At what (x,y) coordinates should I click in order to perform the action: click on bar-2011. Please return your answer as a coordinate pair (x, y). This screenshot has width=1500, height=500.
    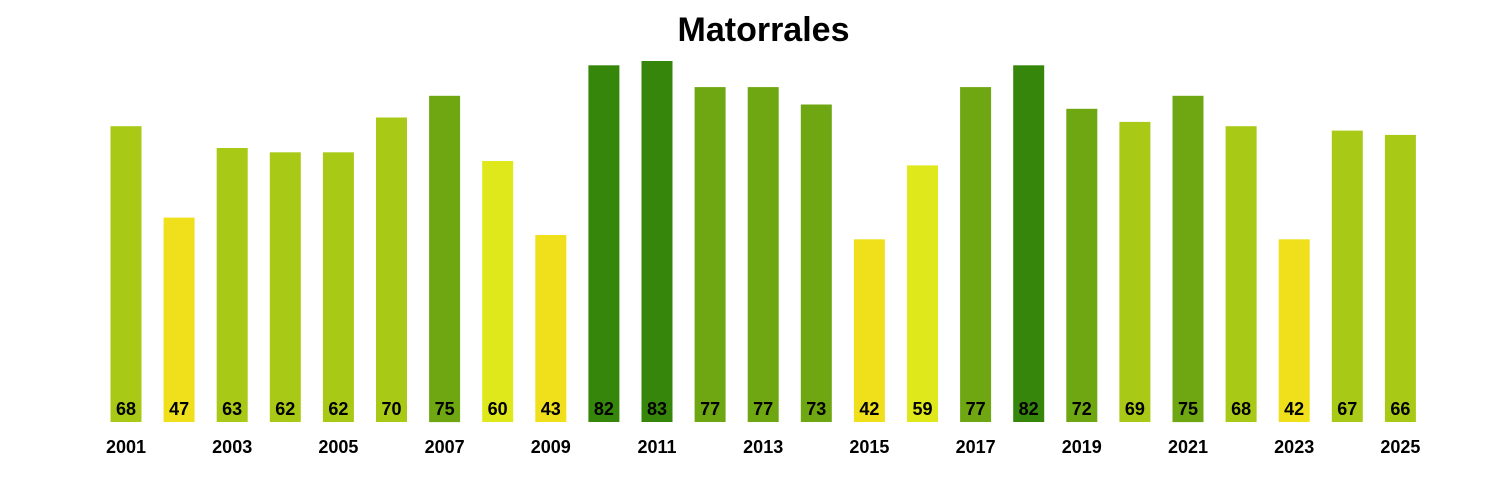
    Looking at the image, I should click on (657, 241).